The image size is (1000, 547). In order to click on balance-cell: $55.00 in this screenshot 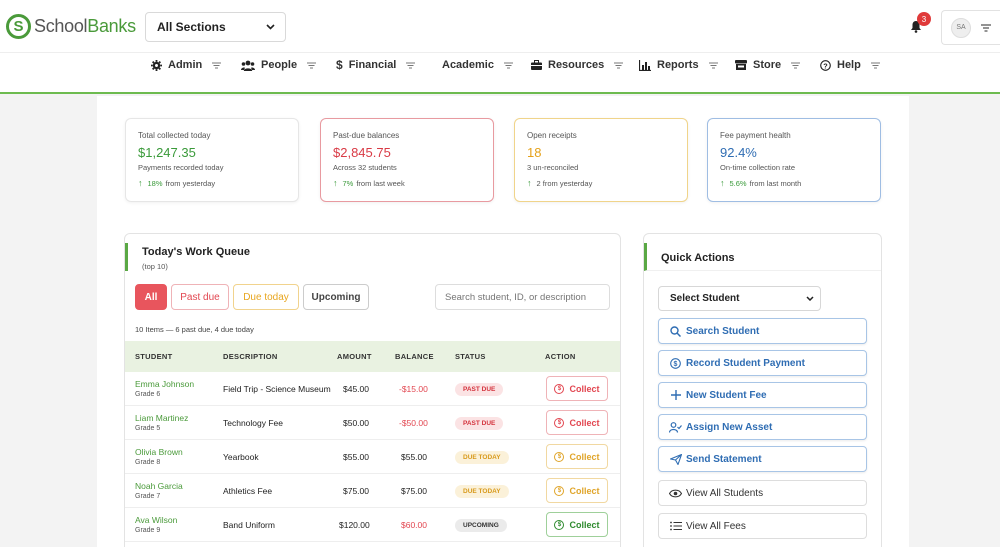, I will do `click(414, 457)`.